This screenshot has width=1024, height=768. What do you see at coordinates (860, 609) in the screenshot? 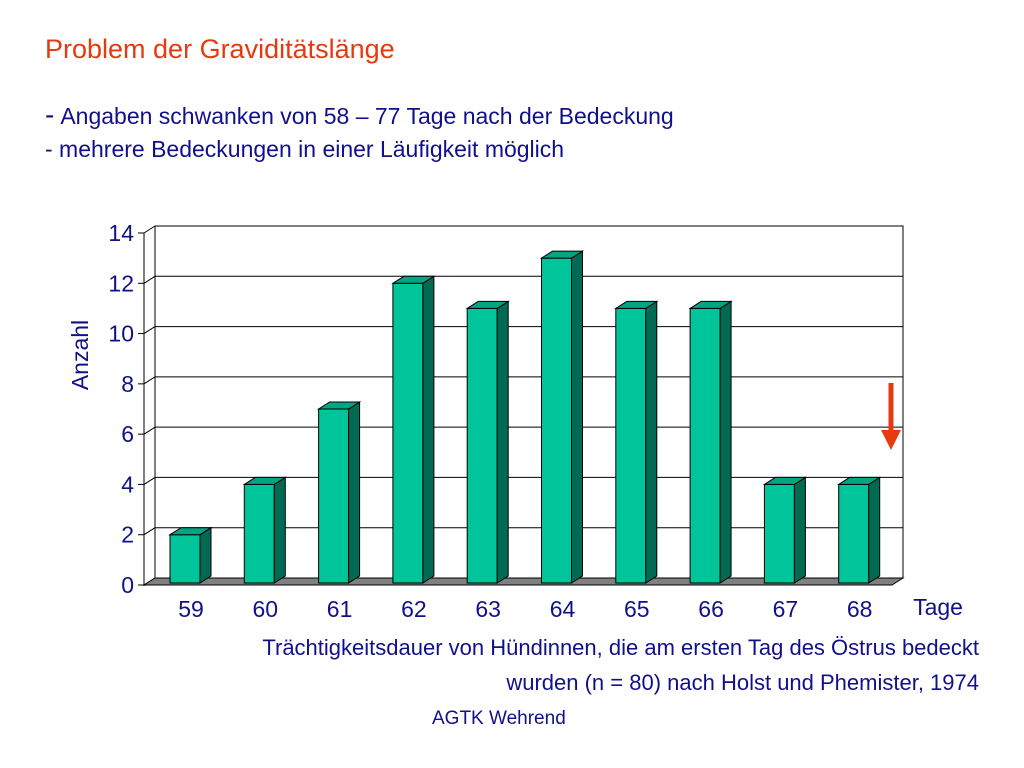
I see `x-tick-label: 68` at bounding box center [860, 609].